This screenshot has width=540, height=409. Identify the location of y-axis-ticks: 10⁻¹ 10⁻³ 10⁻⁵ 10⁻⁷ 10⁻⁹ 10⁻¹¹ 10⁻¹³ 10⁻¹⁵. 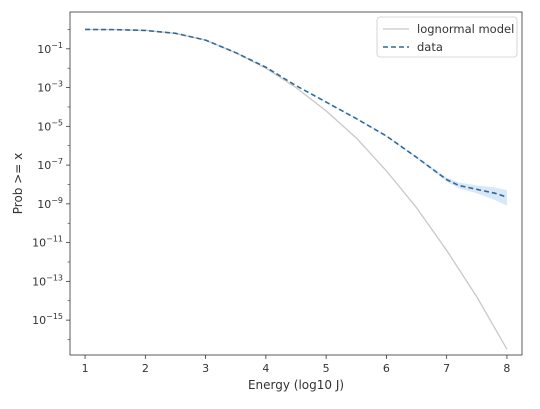
(51, 184).